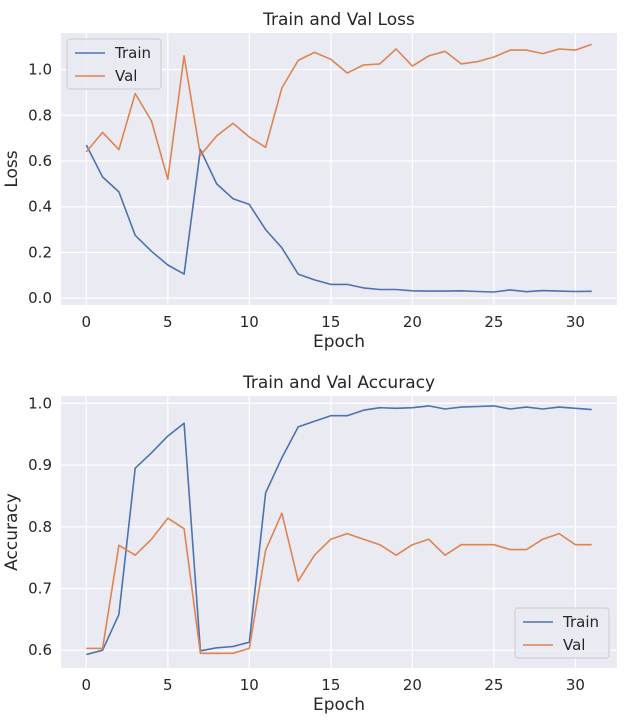 The height and width of the screenshot is (722, 627). What do you see at coordinates (12, 532) in the screenshot?
I see `y-axis-label: Accuracy` at bounding box center [12, 532].